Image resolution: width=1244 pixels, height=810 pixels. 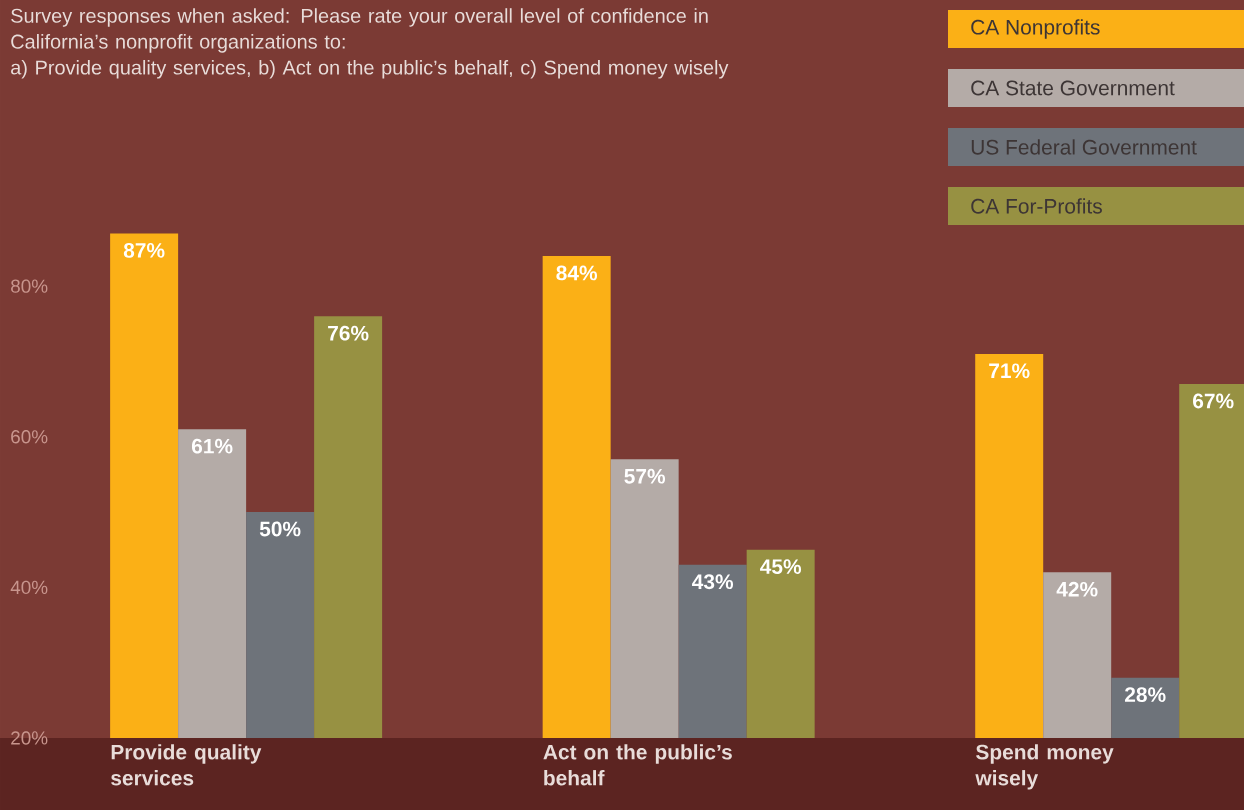 I want to click on x-tick-label: Provide quality services, so click(x=186, y=765).